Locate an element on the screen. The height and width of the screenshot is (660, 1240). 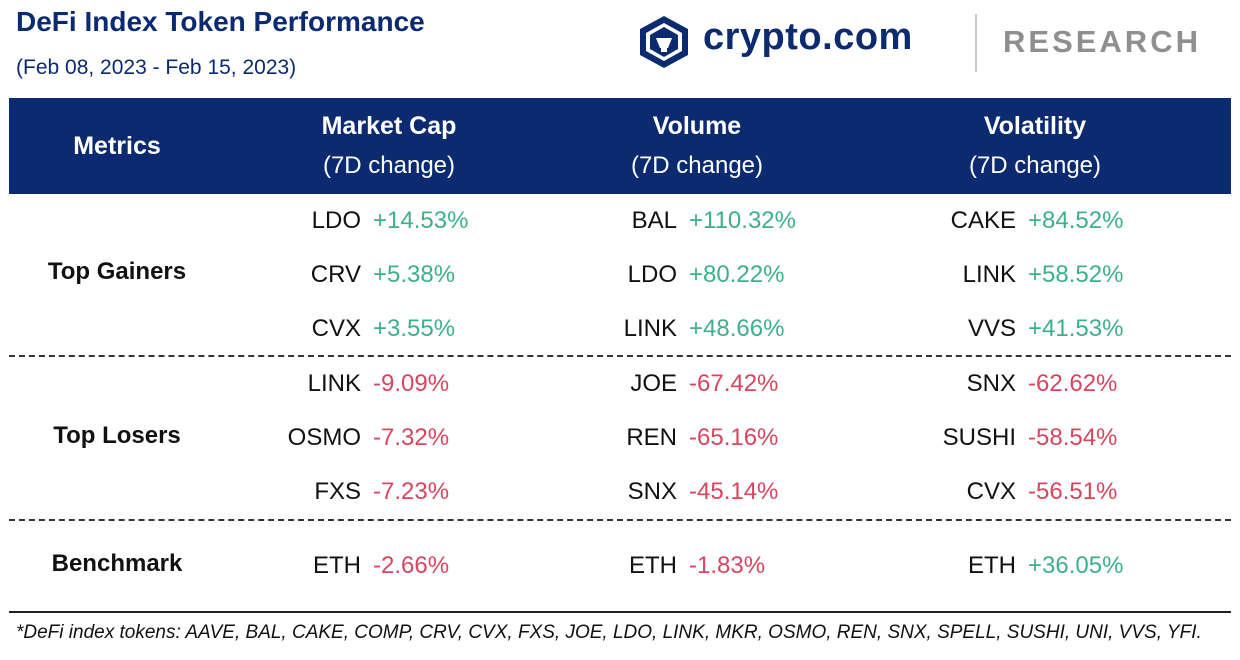
table-cell: SNX -45.14% is located at coordinates (737, 492).